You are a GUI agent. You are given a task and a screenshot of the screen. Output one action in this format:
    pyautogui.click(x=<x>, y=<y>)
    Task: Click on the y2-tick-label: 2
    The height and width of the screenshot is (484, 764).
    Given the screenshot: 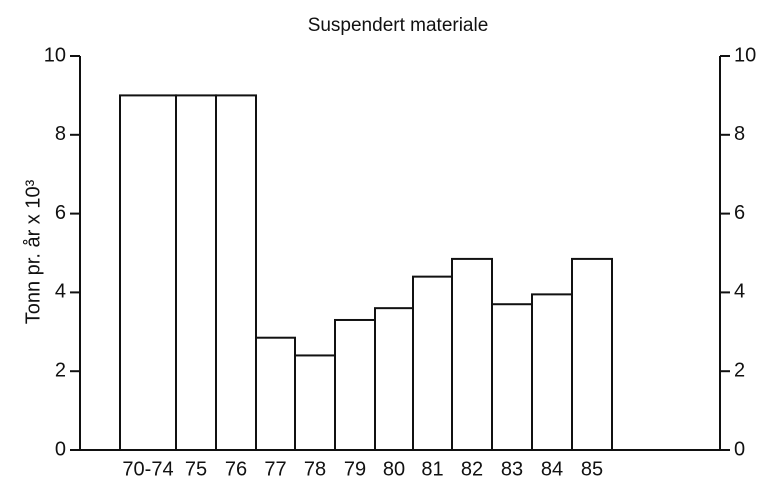 What is the action you would take?
    pyautogui.click(x=739, y=370)
    